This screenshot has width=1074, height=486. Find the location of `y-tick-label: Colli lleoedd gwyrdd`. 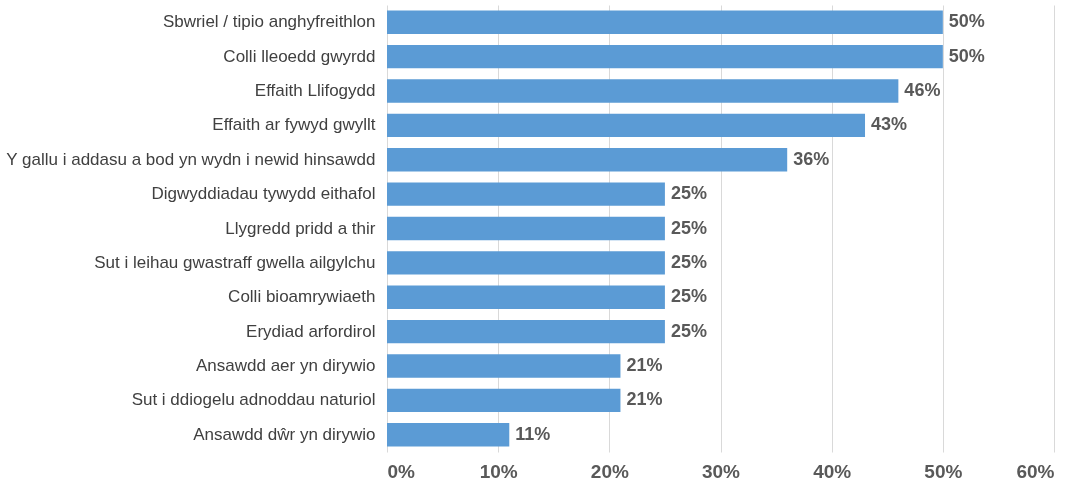

y-tick-label: Colli lleoedd gwyrdd is located at coordinates (299, 56).